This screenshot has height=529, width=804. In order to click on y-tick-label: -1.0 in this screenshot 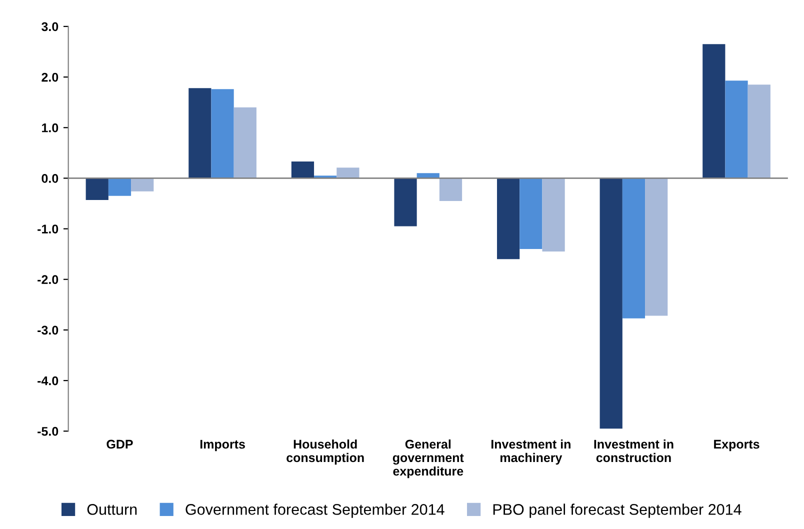, I will do `click(48, 229)`.